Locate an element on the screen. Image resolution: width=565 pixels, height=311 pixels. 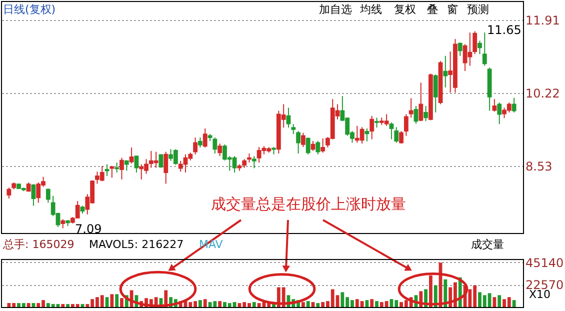
annotation: 均线 is located at coordinates (370, 9).